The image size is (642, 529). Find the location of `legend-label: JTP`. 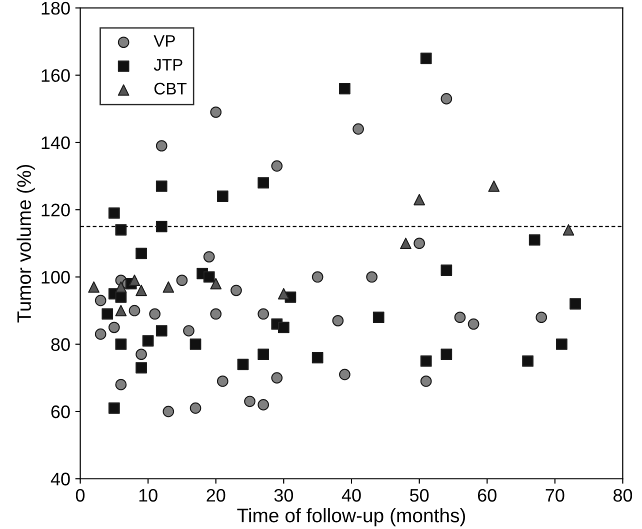

legend-label: JTP is located at coordinates (168, 65).